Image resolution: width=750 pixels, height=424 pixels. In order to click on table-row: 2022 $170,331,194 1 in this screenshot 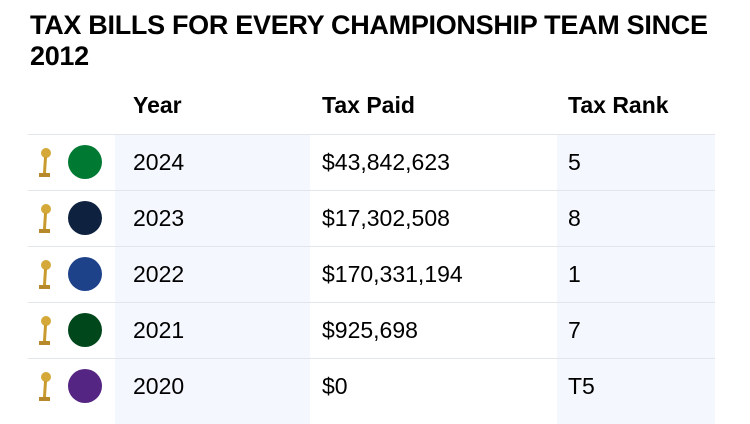, I will do `click(371, 274)`.